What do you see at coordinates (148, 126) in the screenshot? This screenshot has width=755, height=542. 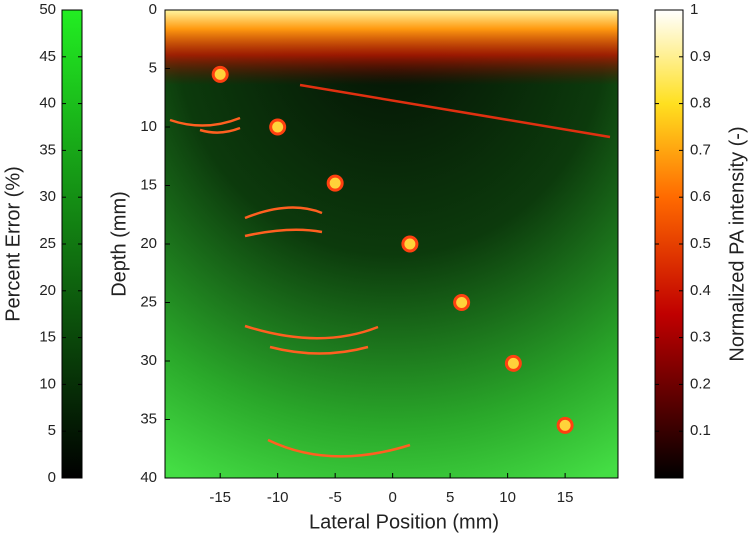 I see `y-tick-label: 10` at bounding box center [148, 126].